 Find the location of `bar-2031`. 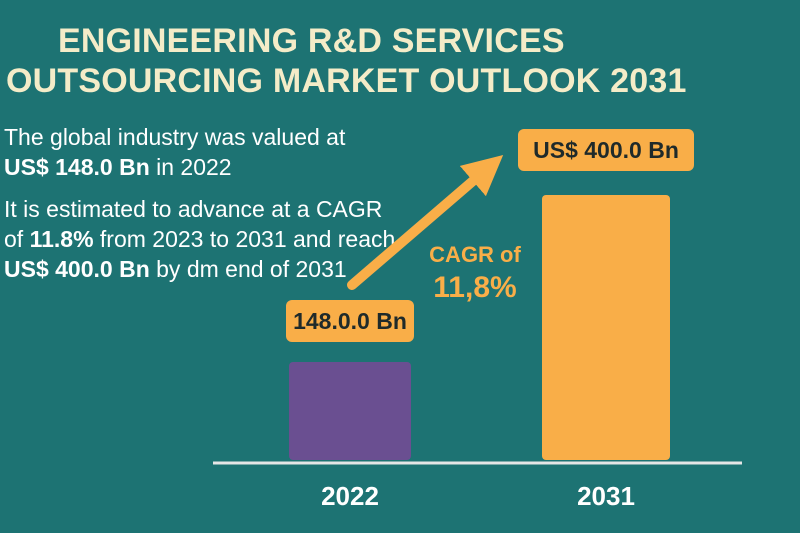

bar-2031 is located at coordinates (606, 327).